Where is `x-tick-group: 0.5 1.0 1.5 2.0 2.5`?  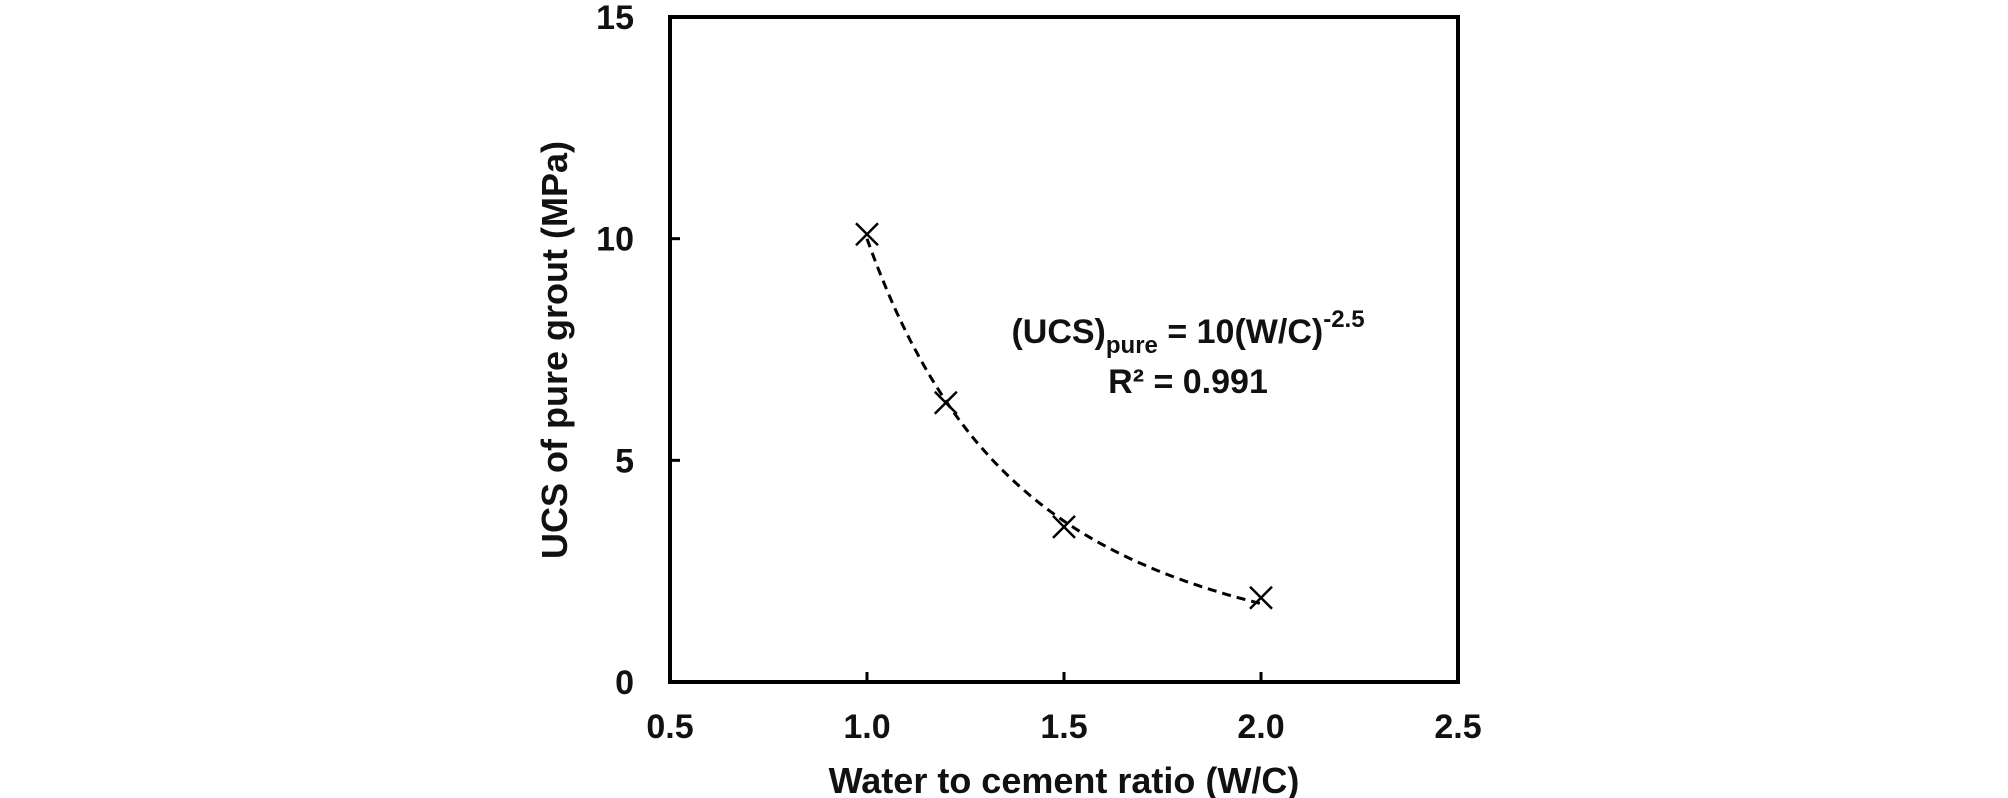 x-tick-group: 0.5 1.0 1.5 2.0 2.5 is located at coordinates (1064, 709).